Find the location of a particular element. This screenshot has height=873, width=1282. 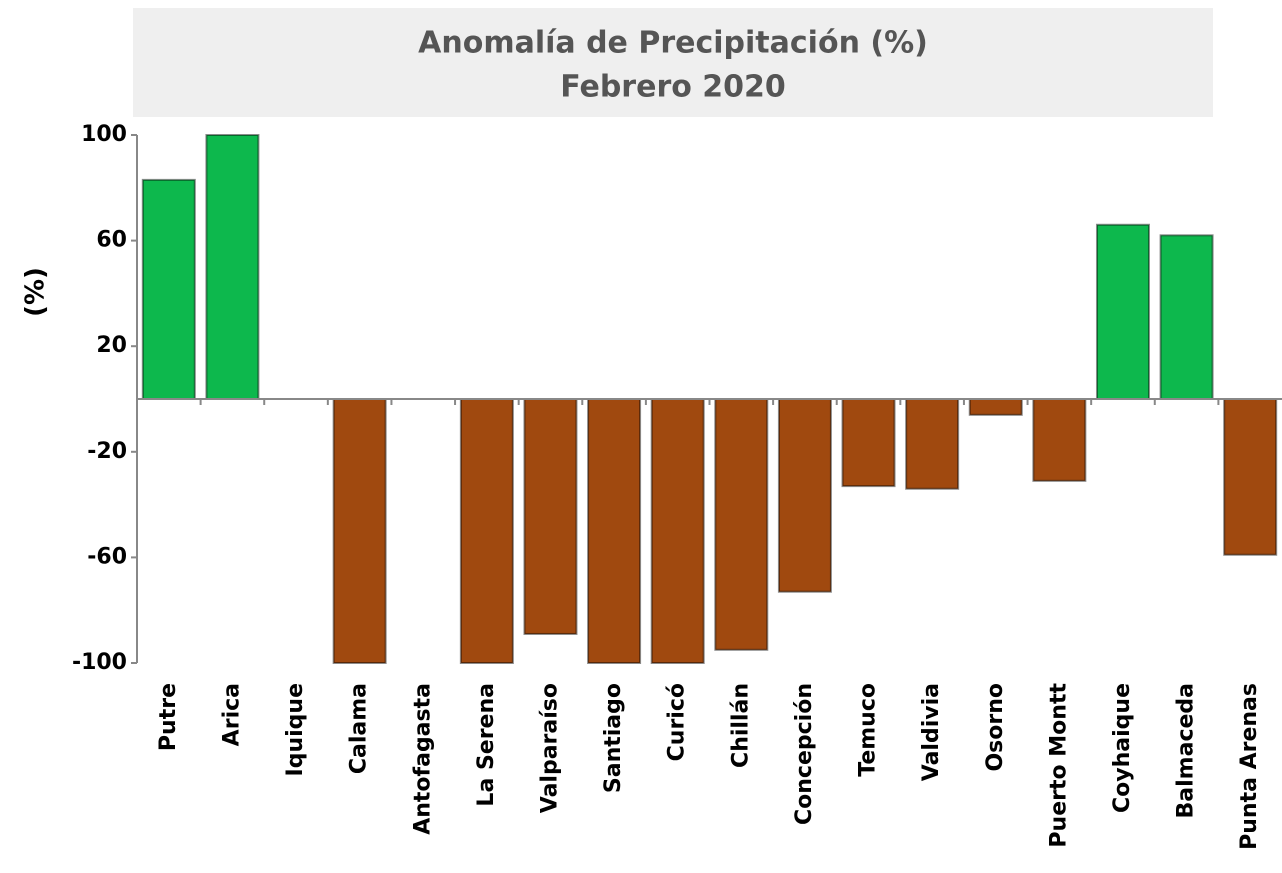

chart-title: Anomalía de Precipitación (%) is located at coordinates (673, 43).